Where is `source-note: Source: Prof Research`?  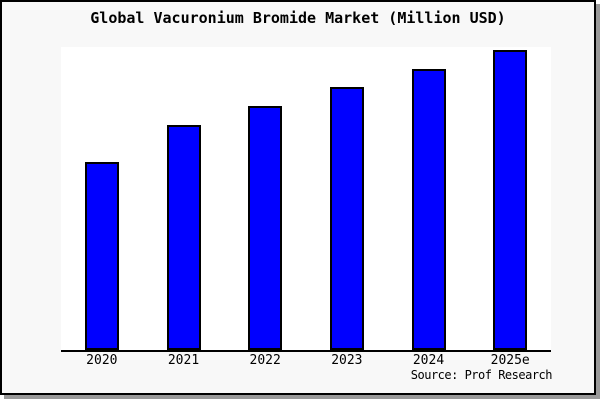
source-note: Source: Prof Research is located at coordinates (481, 375).